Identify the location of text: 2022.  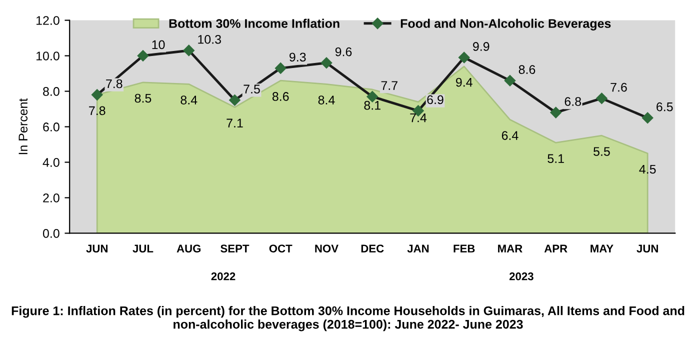
(223, 276).